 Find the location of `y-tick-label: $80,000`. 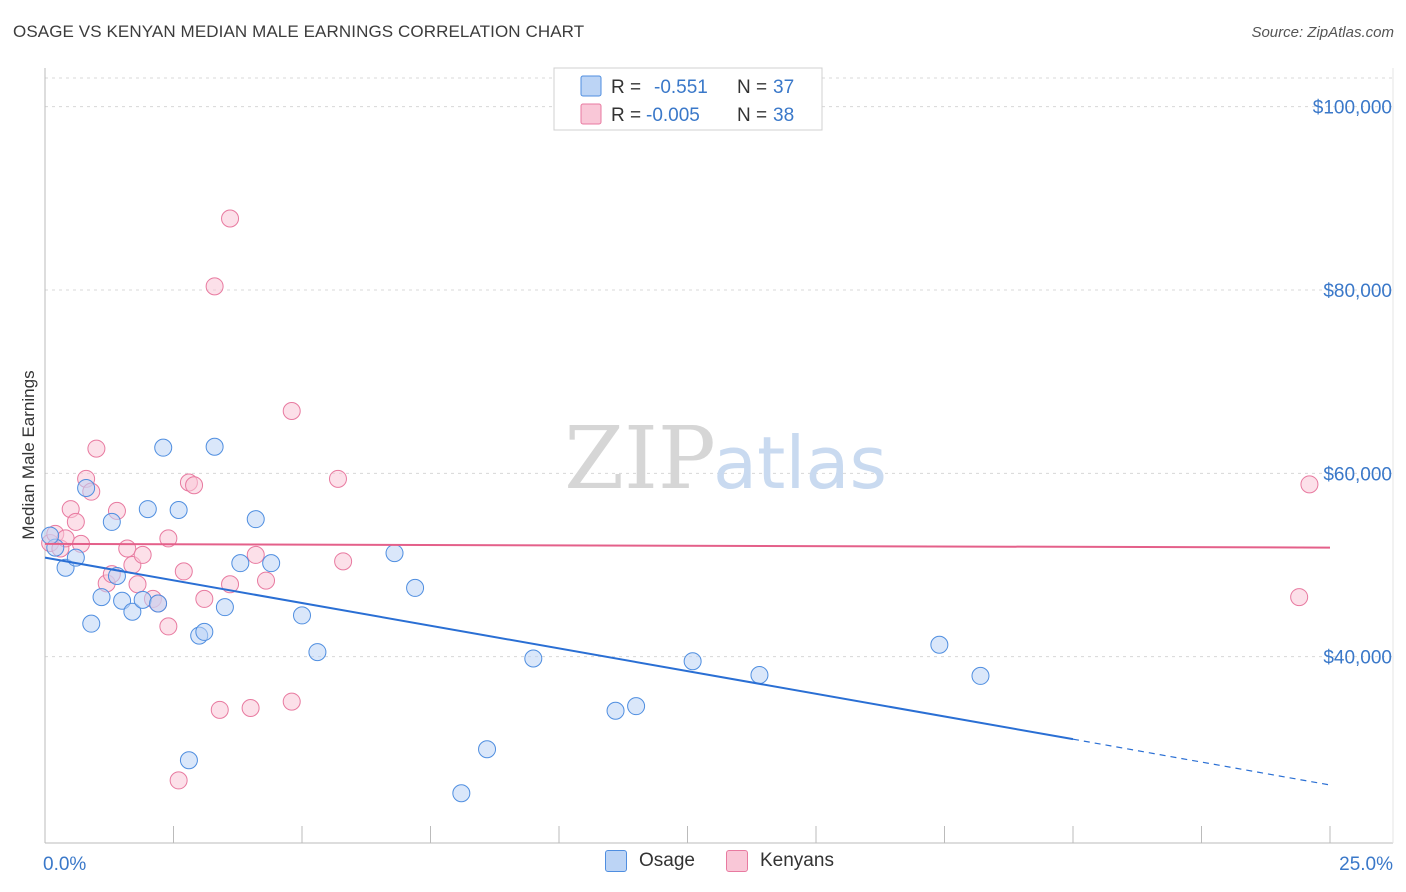

y-tick-label: $80,000 is located at coordinates (1357, 291).